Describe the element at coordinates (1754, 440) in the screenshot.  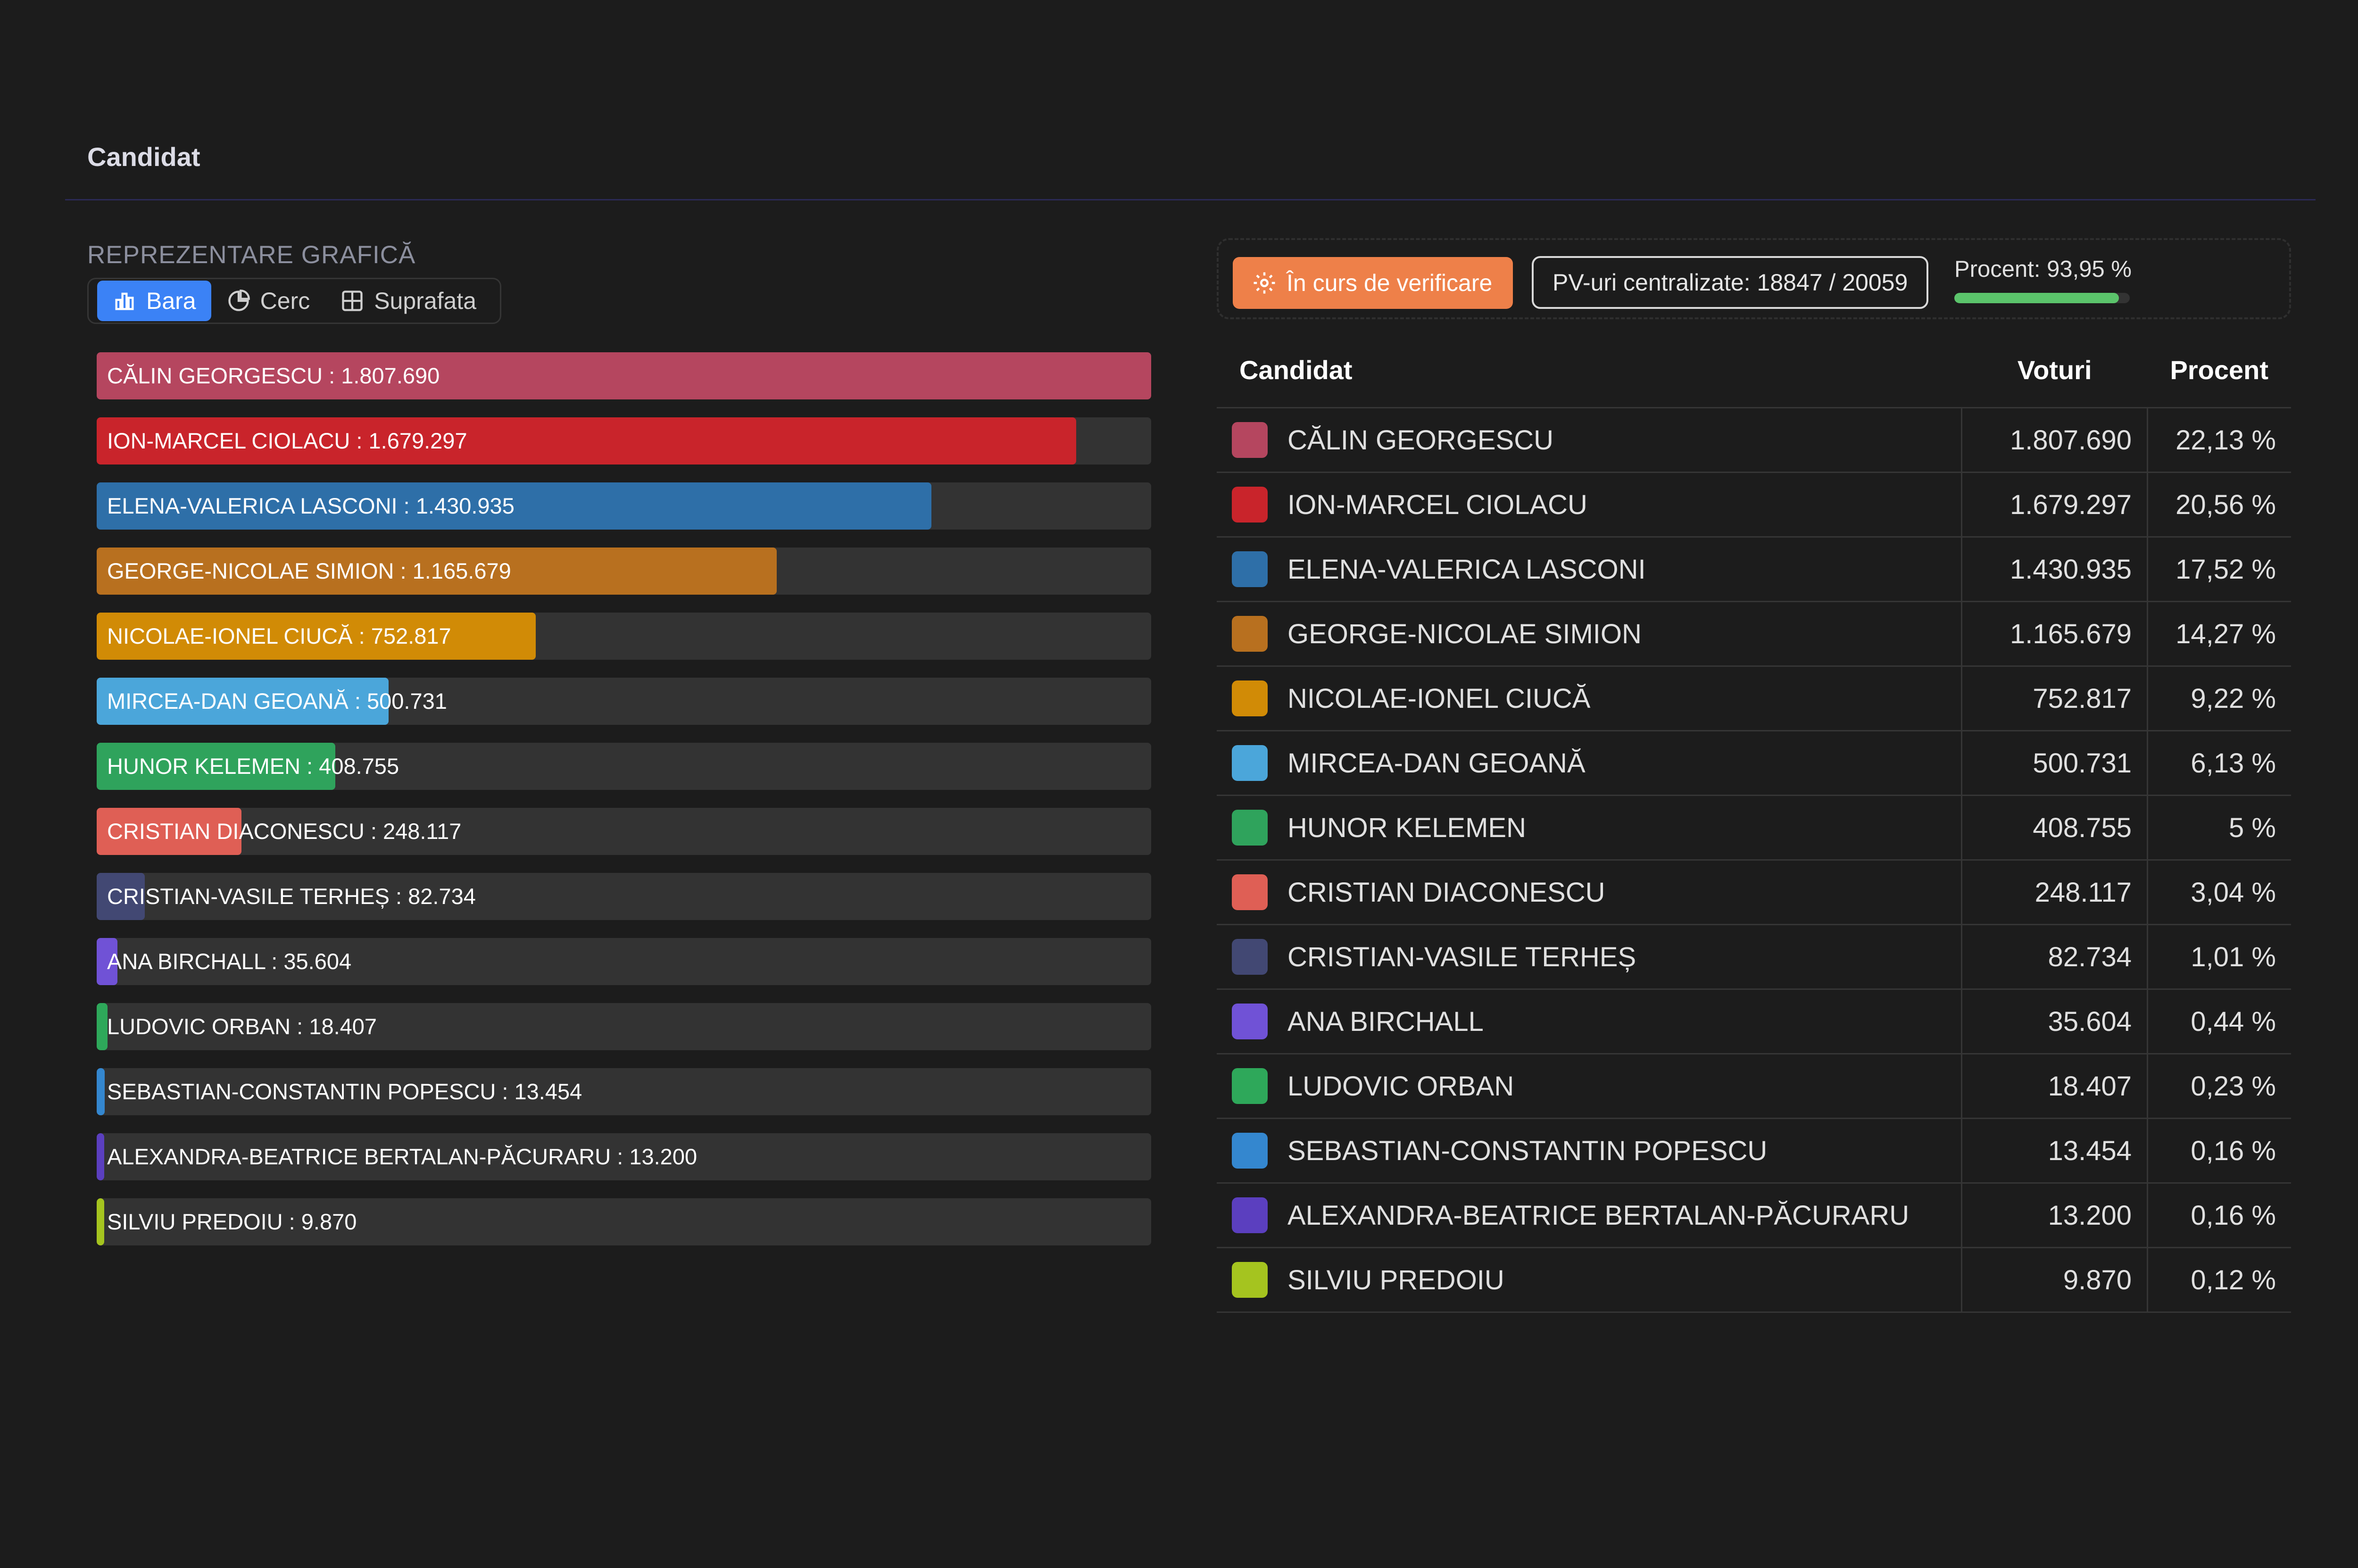
I see `table-row: CĂLIN GEORGESCU 1.807.690 22,13 %` at that location.